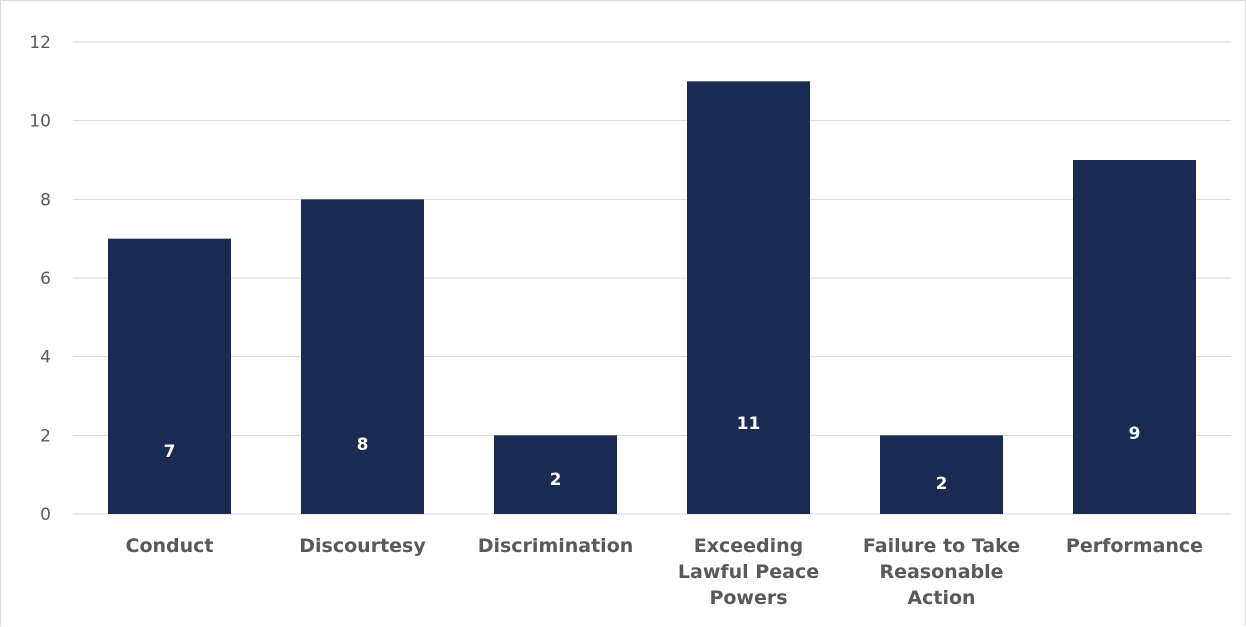 The image size is (1246, 627). What do you see at coordinates (941, 598) in the screenshot?
I see `x-tick-label-line: Action` at bounding box center [941, 598].